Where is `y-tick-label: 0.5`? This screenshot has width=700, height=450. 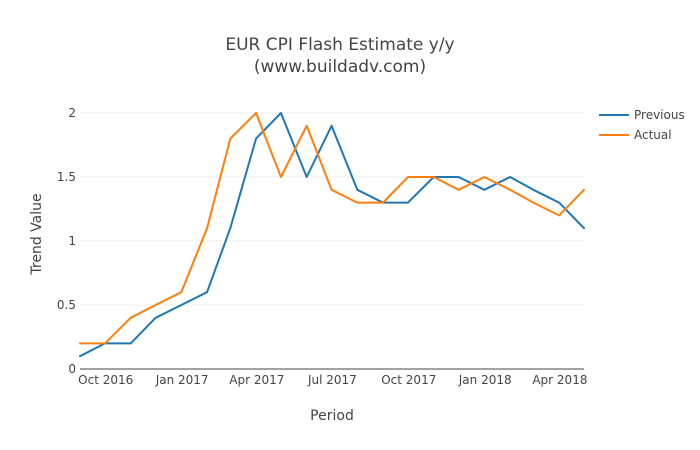
y-tick-label: 0.5 is located at coordinates (66, 305).